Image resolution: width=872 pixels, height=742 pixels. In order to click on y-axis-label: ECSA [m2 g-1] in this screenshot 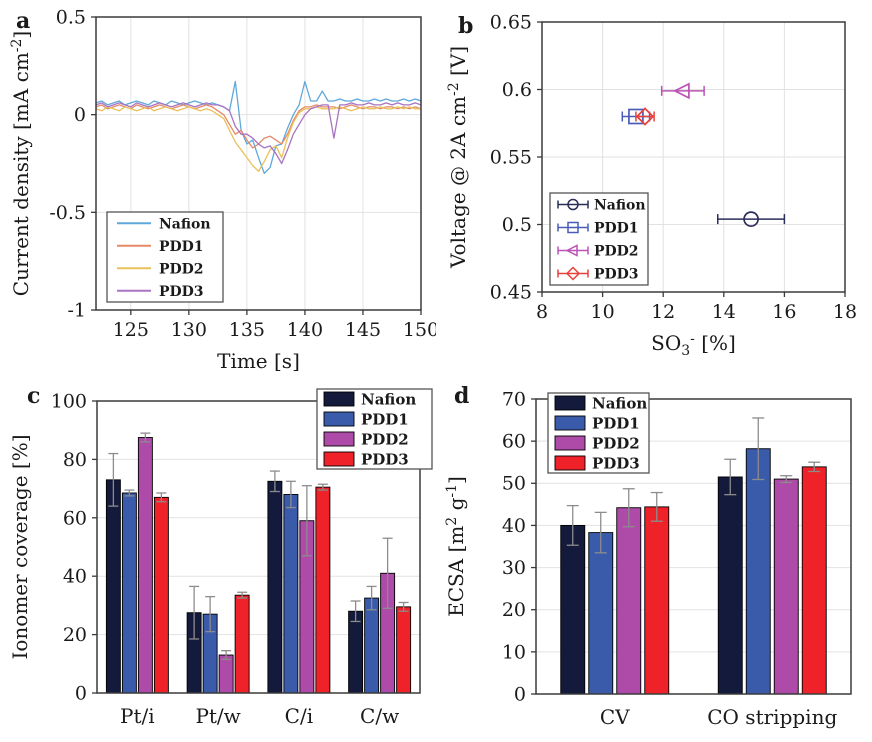, I will do `click(456, 546)`.